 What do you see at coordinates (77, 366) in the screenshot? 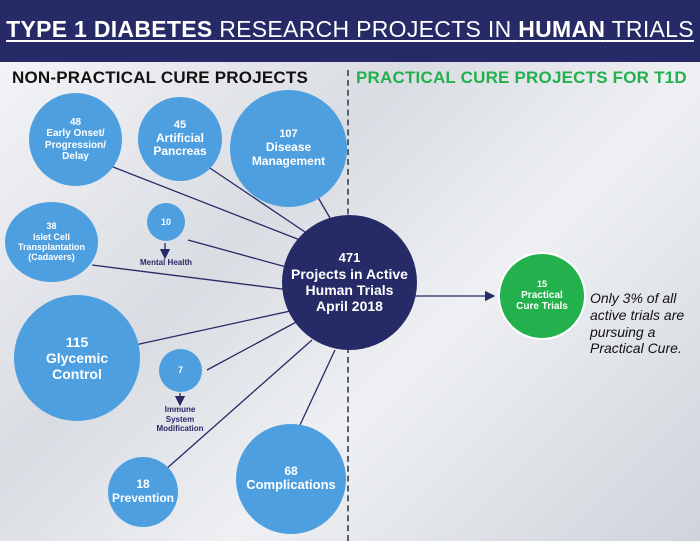
I see `label-glycemic-control: Glycemic Control` at bounding box center [77, 366].